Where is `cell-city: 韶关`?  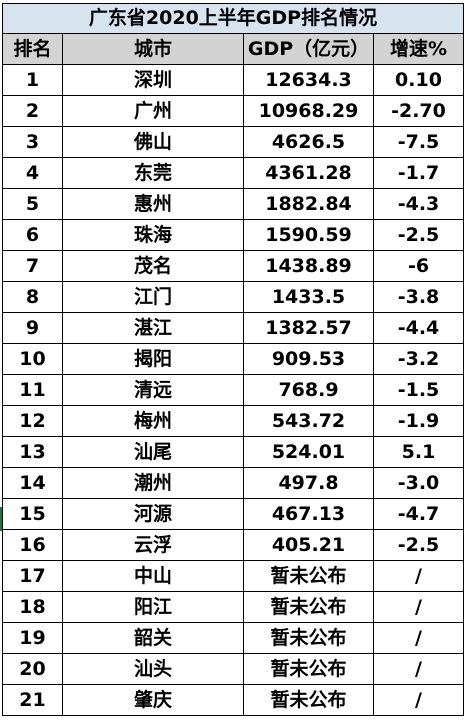 cell-city: 韶关 is located at coordinates (153, 638).